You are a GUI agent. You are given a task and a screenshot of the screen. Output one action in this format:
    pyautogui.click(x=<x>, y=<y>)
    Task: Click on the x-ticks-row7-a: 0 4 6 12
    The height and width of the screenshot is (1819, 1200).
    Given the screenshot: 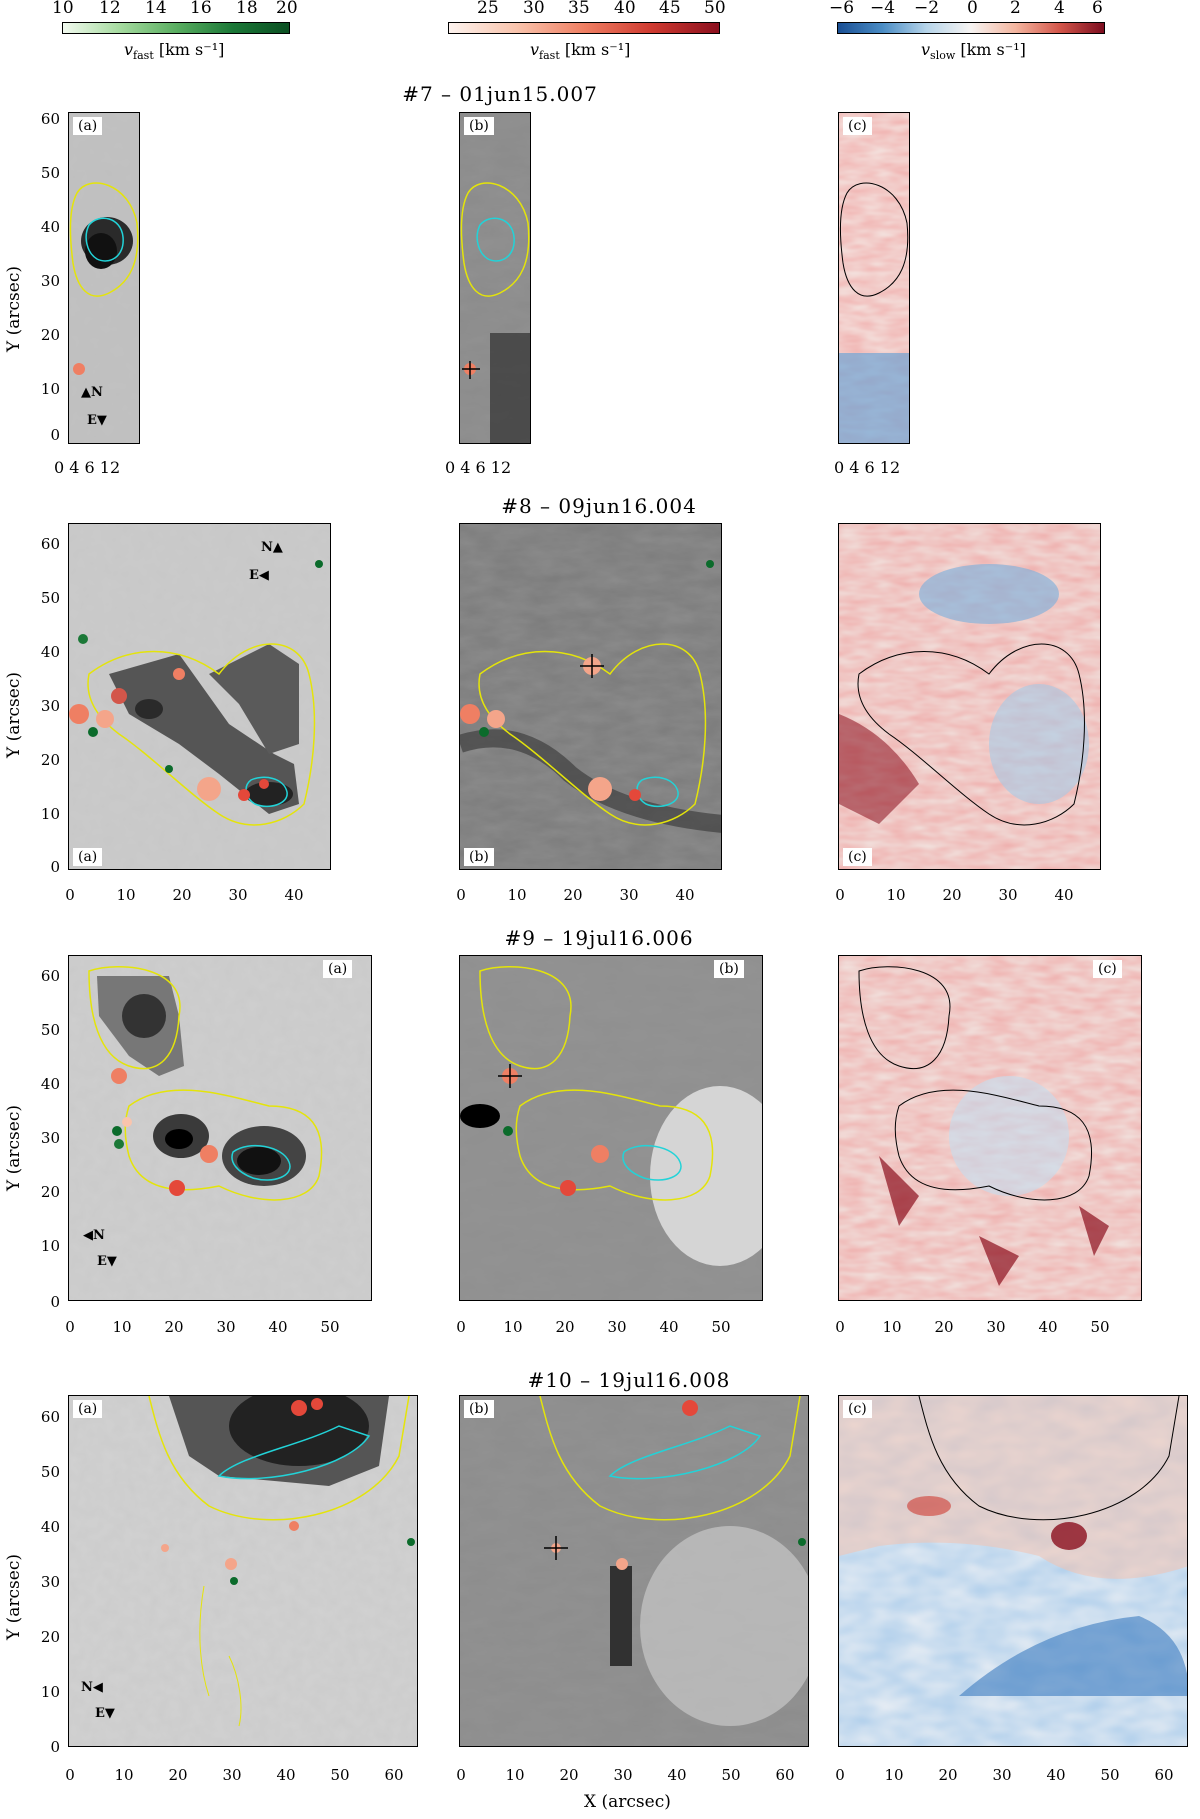 What is the action you would take?
    pyautogui.click(x=87, y=467)
    